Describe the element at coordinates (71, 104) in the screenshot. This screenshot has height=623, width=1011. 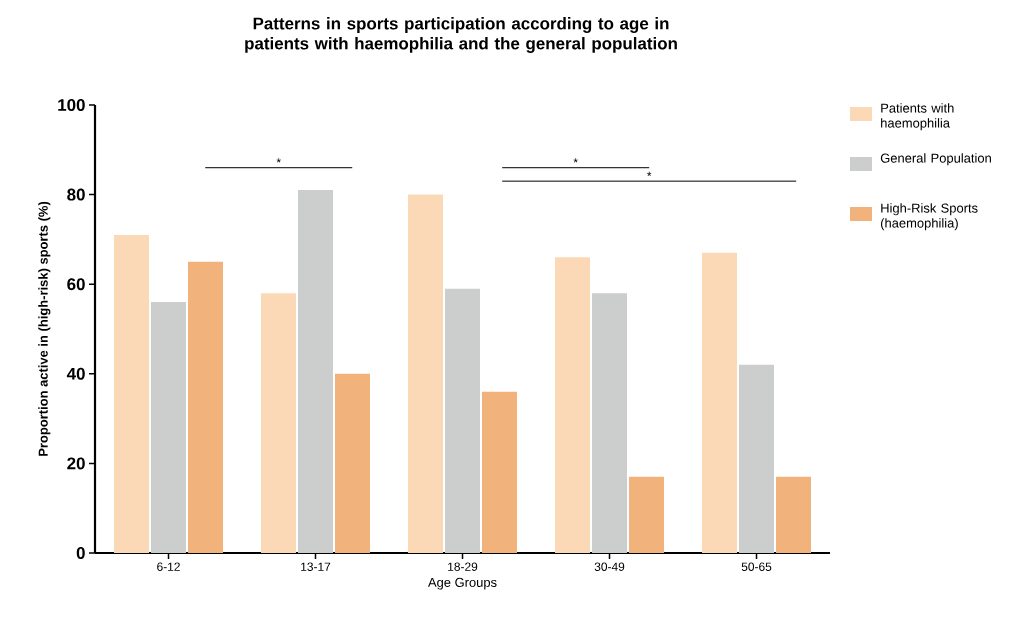
I see `y-tick-label: 100` at that location.